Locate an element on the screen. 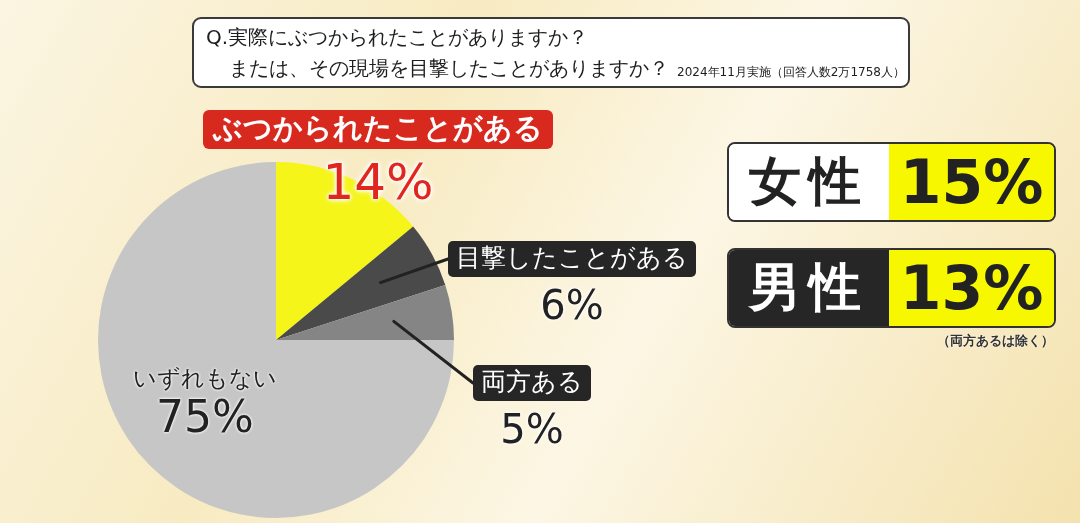 The height and width of the screenshot is (523, 1080). data-label: 6% is located at coordinates (572, 305).